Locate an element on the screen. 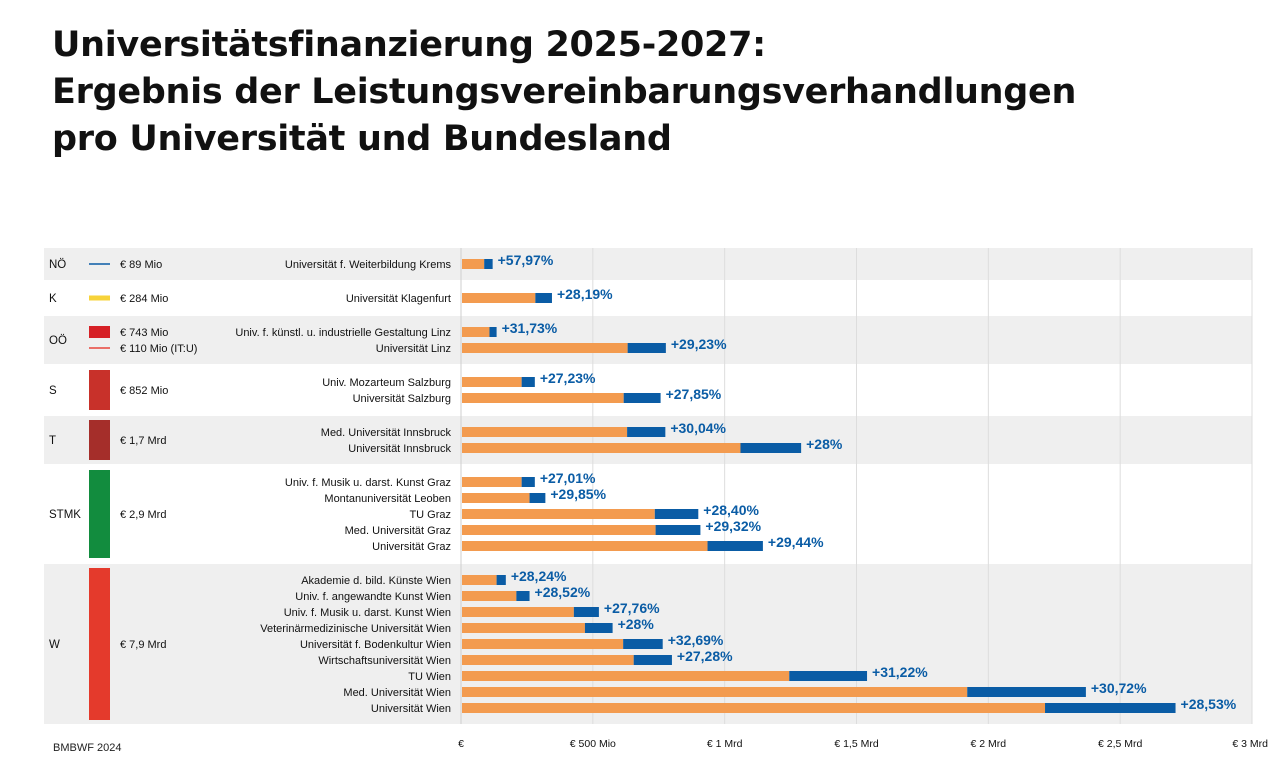  state-budget-label: € 2,9 Mrd is located at coordinates (143, 515).